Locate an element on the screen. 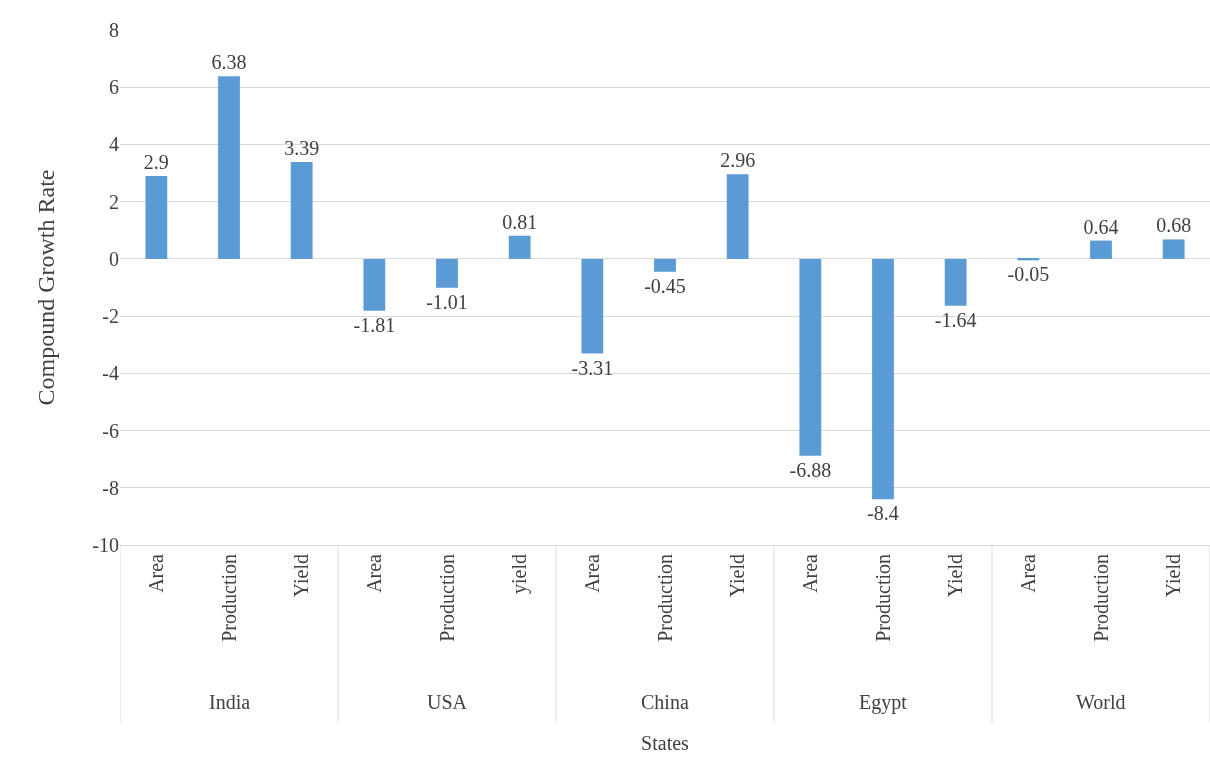  y-tick-label: 6 is located at coordinates (114, 87).